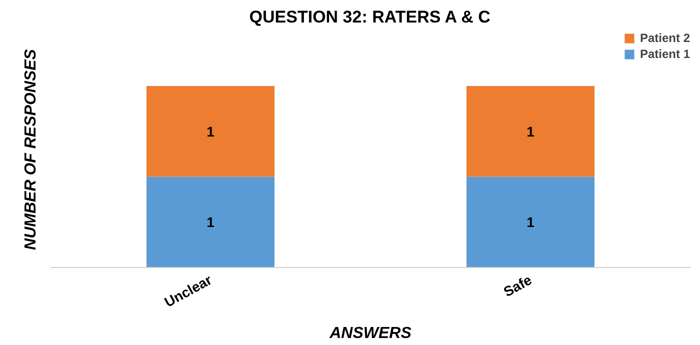  Describe the element at coordinates (370, 333) in the screenshot. I see `x-axis-title: ANSWERS` at that location.